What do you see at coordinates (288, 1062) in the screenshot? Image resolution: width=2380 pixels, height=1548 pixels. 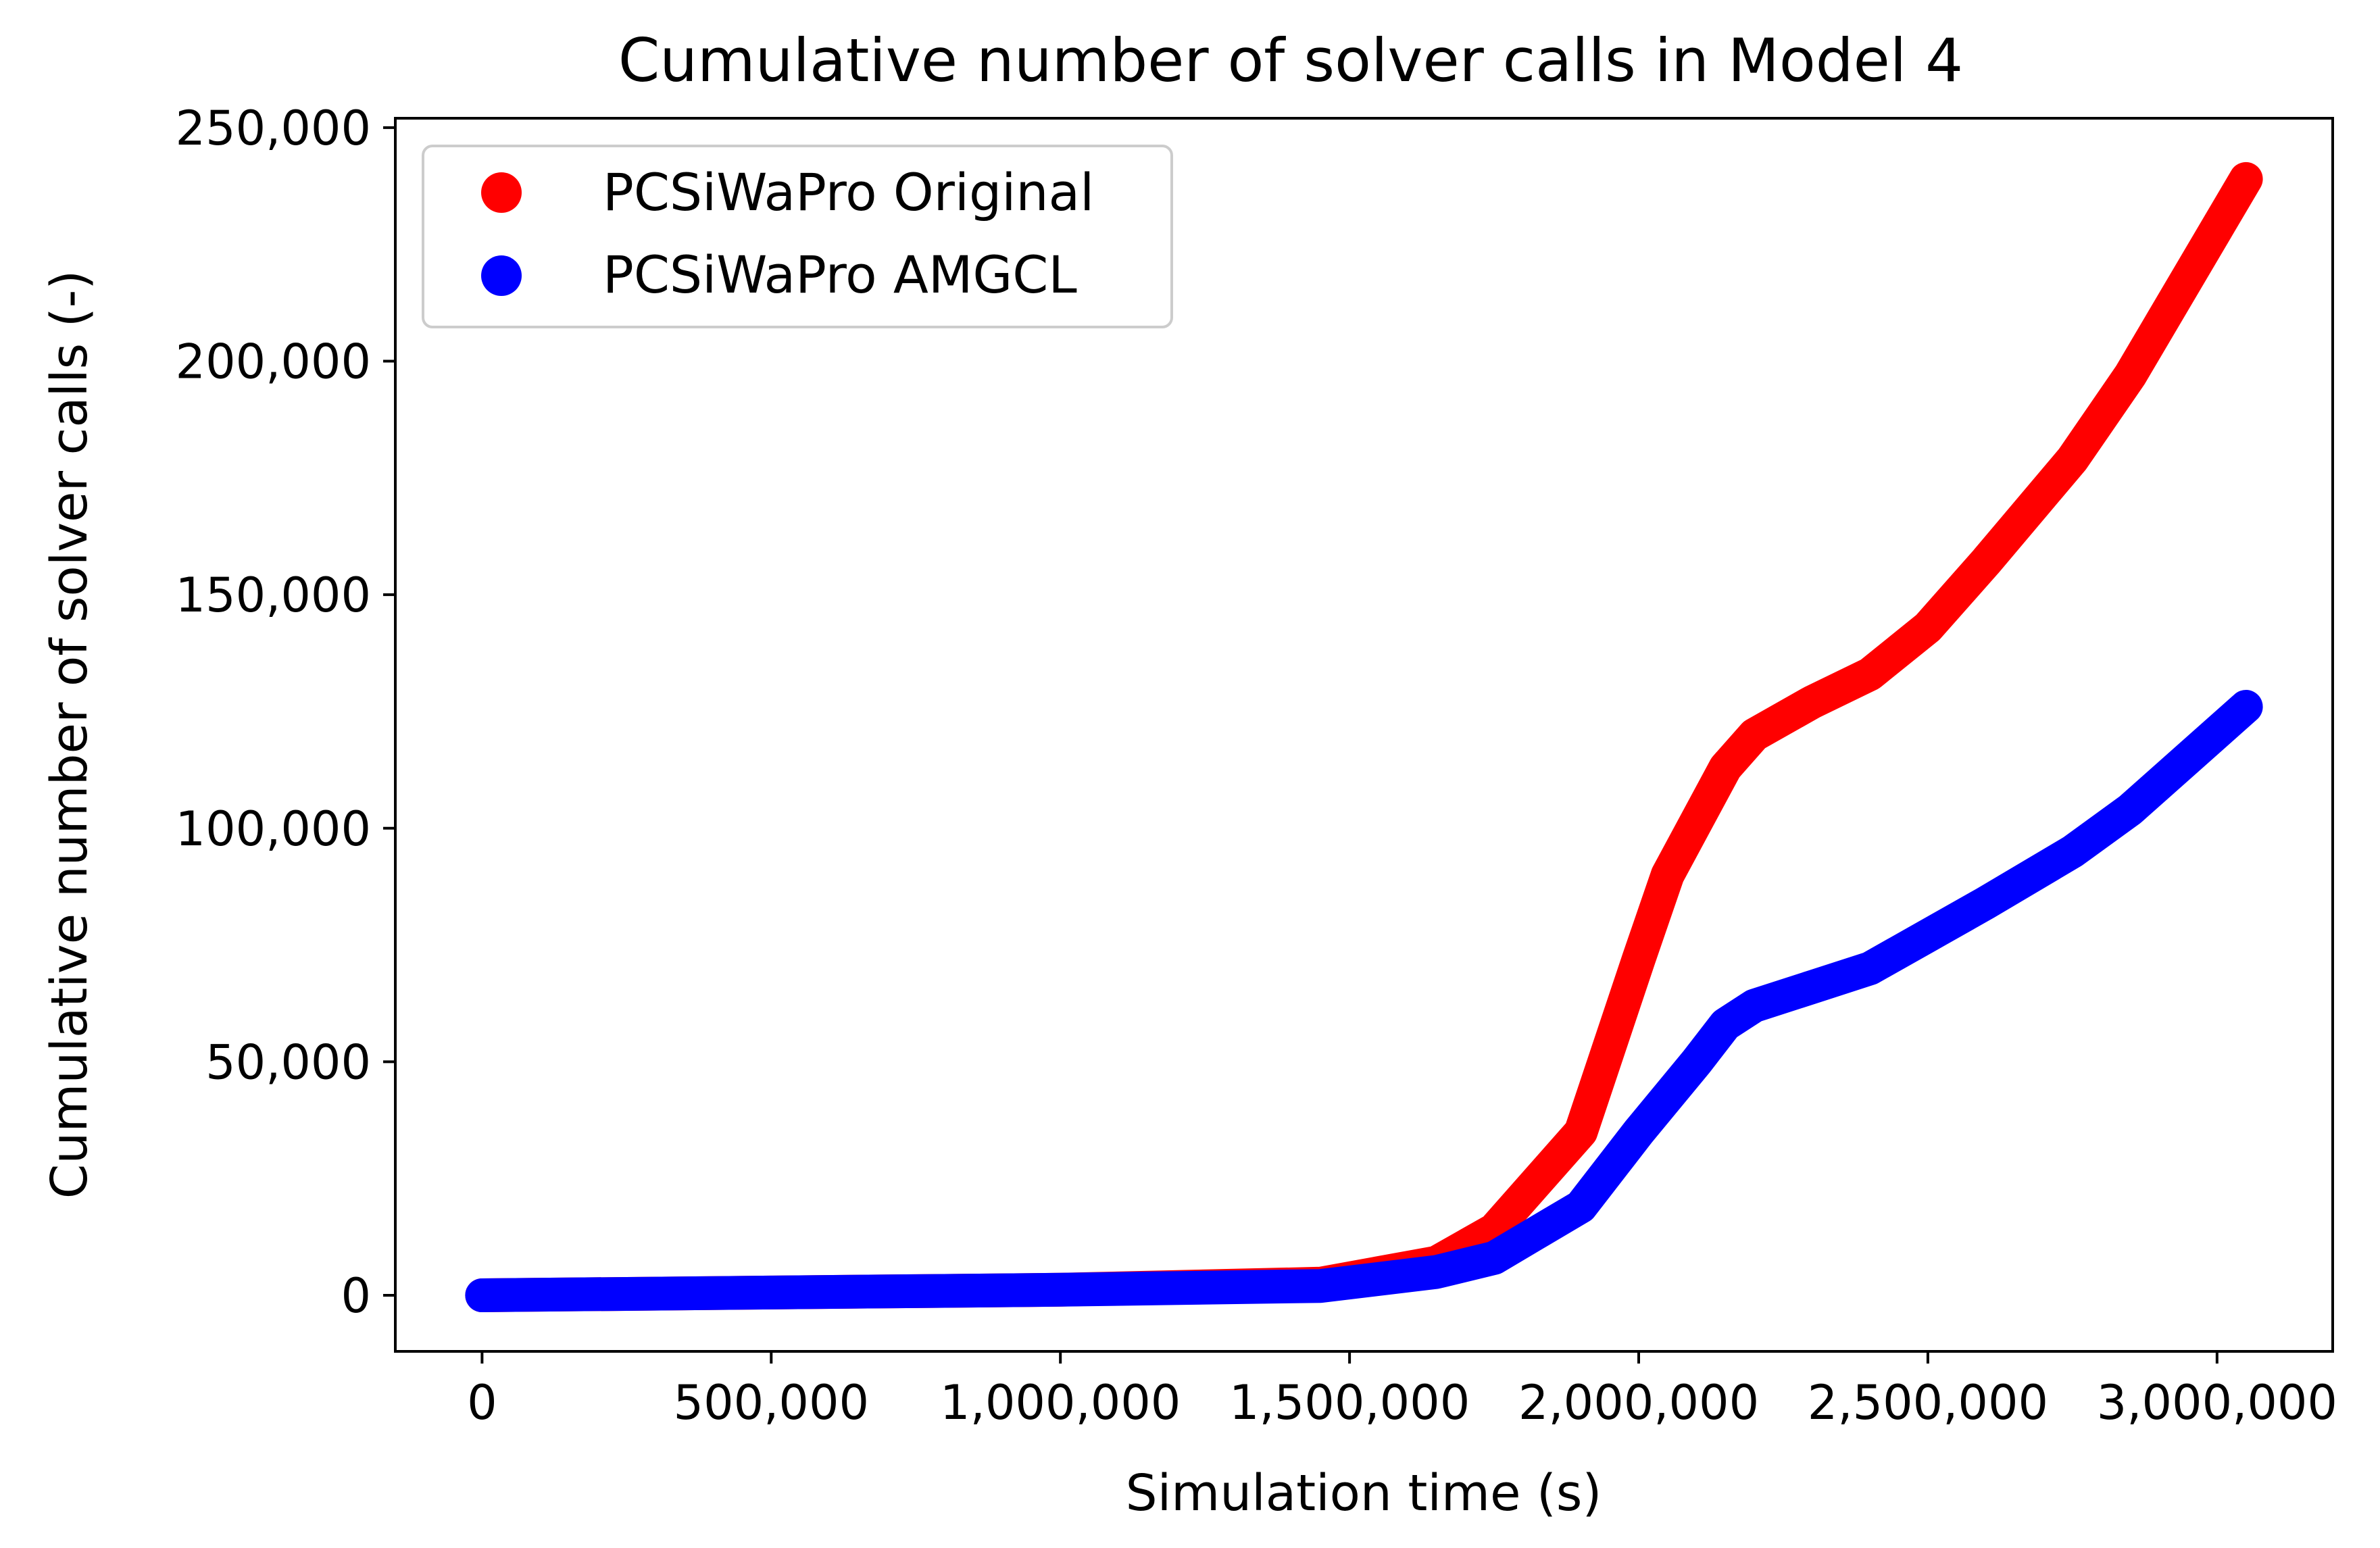 I see `y-tick-label: 50,000` at bounding box center [288, 1062].